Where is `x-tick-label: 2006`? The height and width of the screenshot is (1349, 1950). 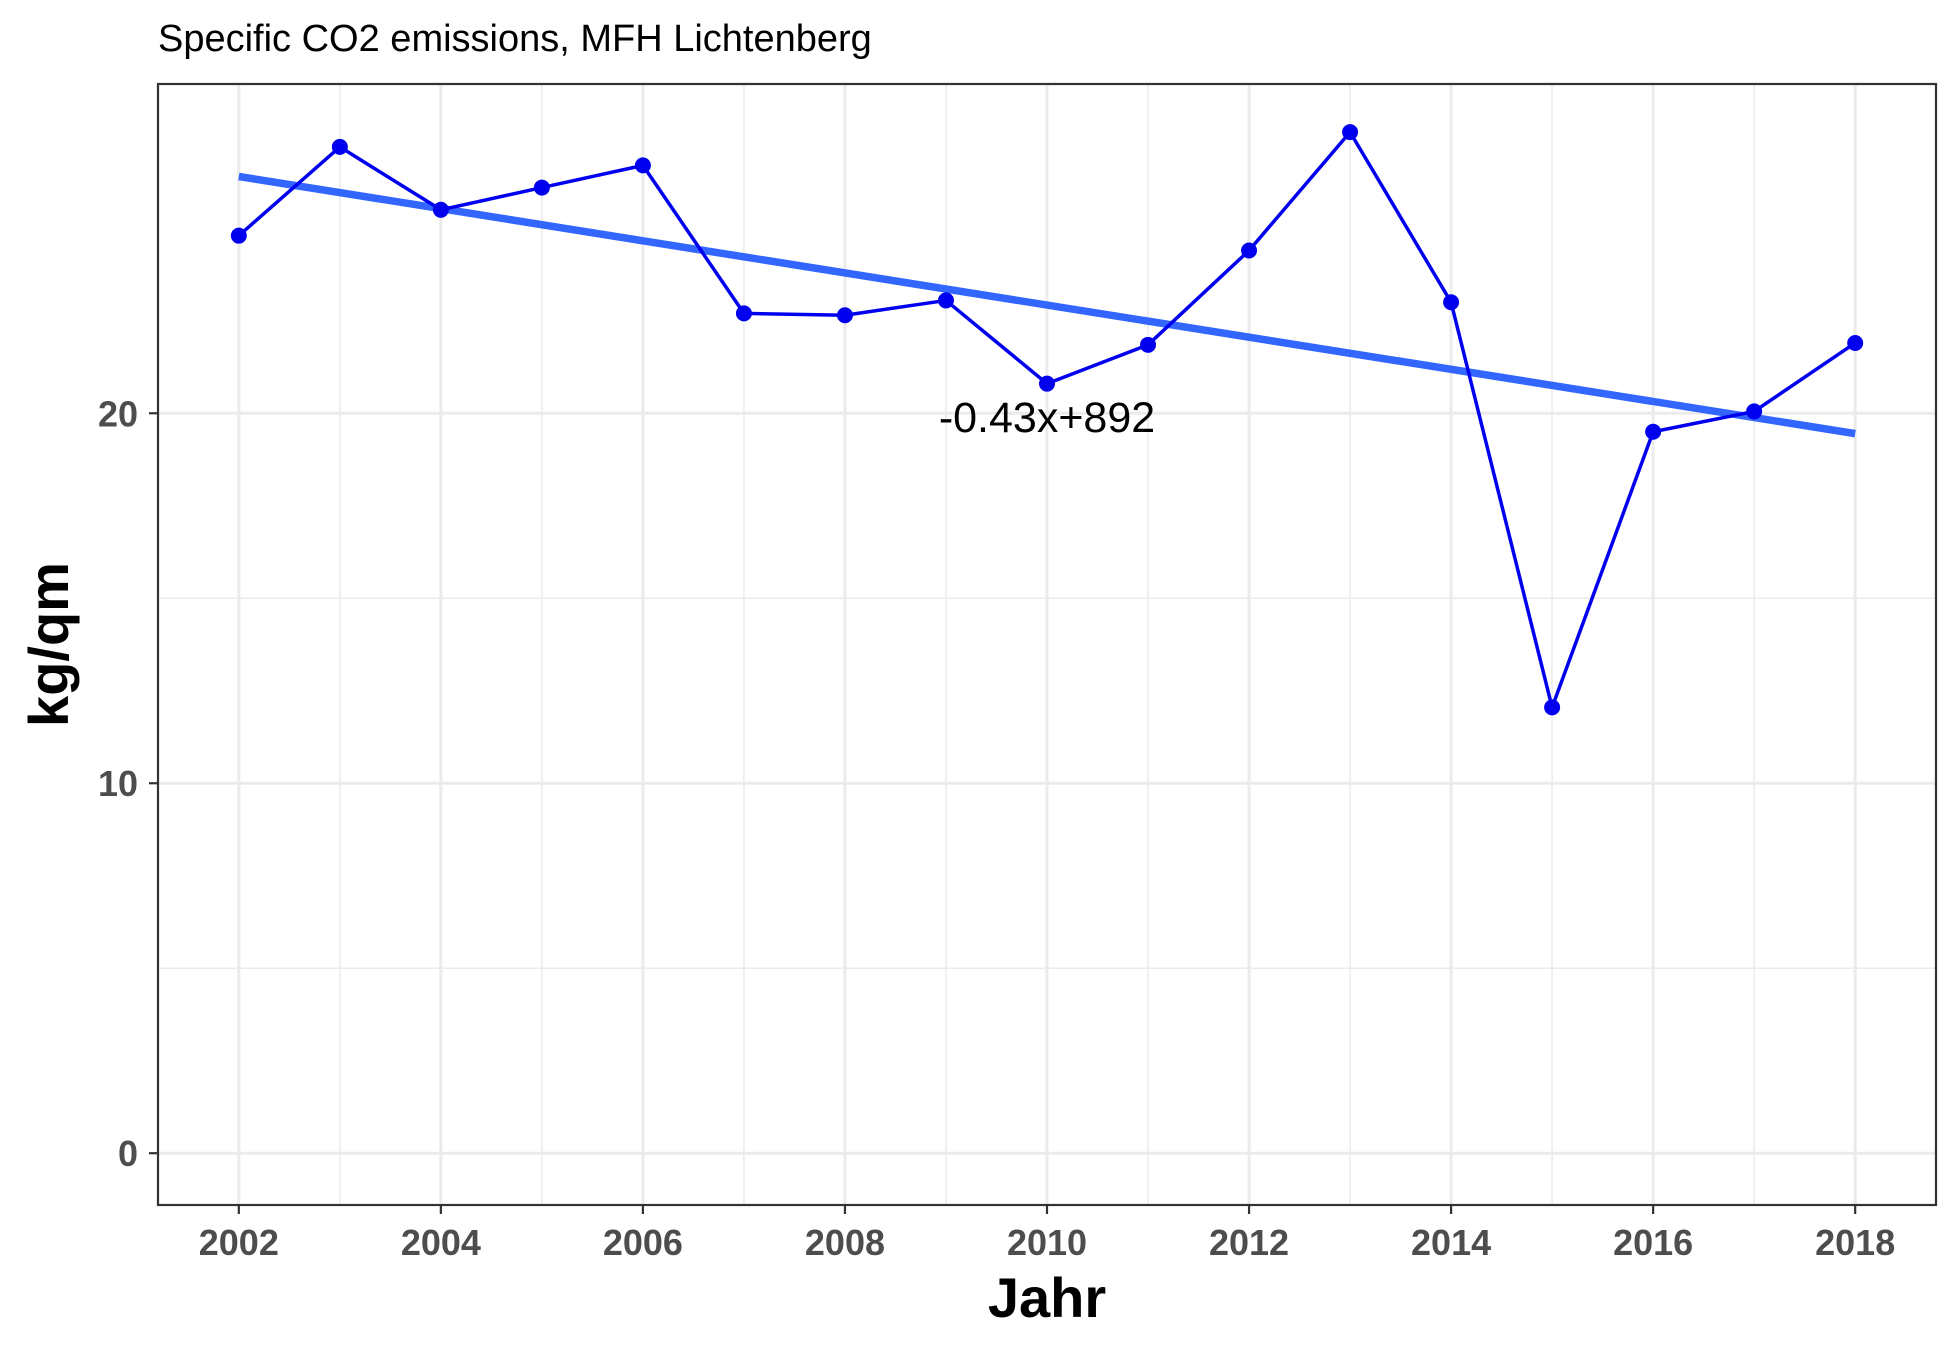
x-tick-label: 2006 is located at coordinates (643, 1242).